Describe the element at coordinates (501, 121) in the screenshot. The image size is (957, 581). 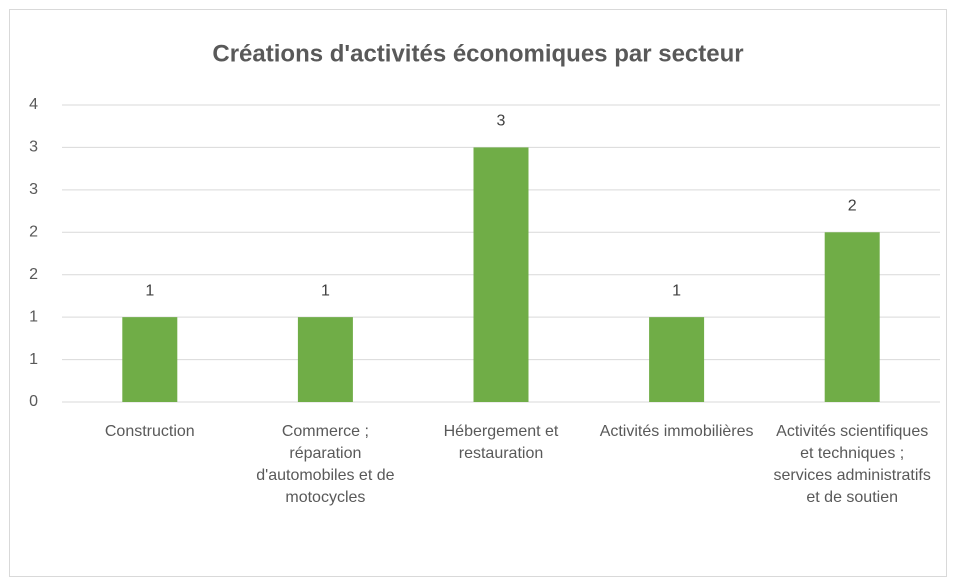
I see `data-label: 3` at that location.